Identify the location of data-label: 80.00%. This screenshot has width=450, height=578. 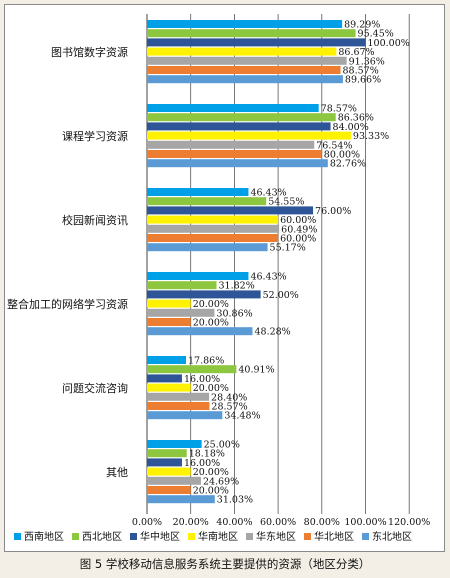
(342, 155).